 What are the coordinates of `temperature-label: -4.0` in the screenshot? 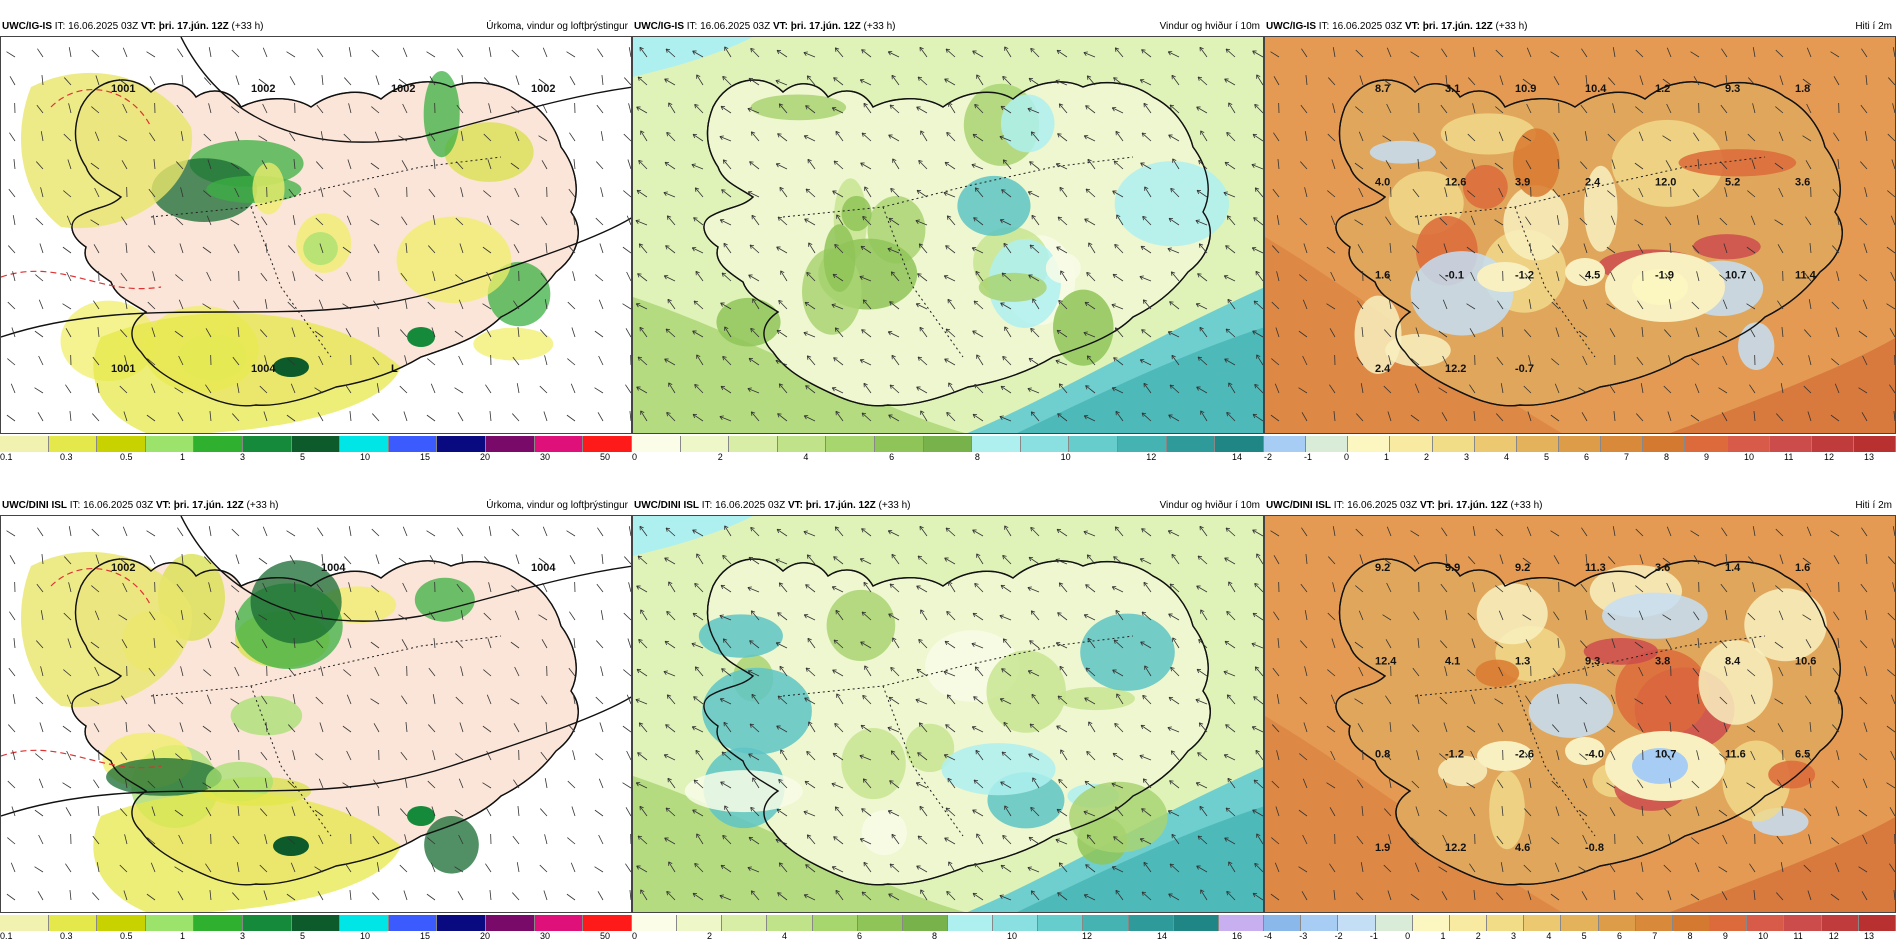 It's located at (1594, 755).